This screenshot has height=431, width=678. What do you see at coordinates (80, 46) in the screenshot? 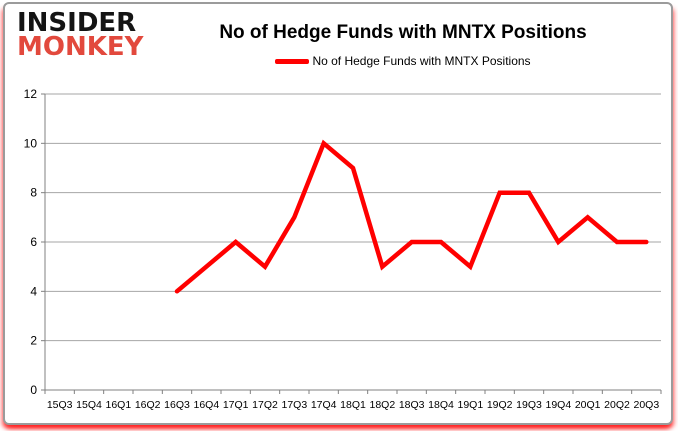
I see `logo-line2: MONKEY` at bounding box center [80, 46].